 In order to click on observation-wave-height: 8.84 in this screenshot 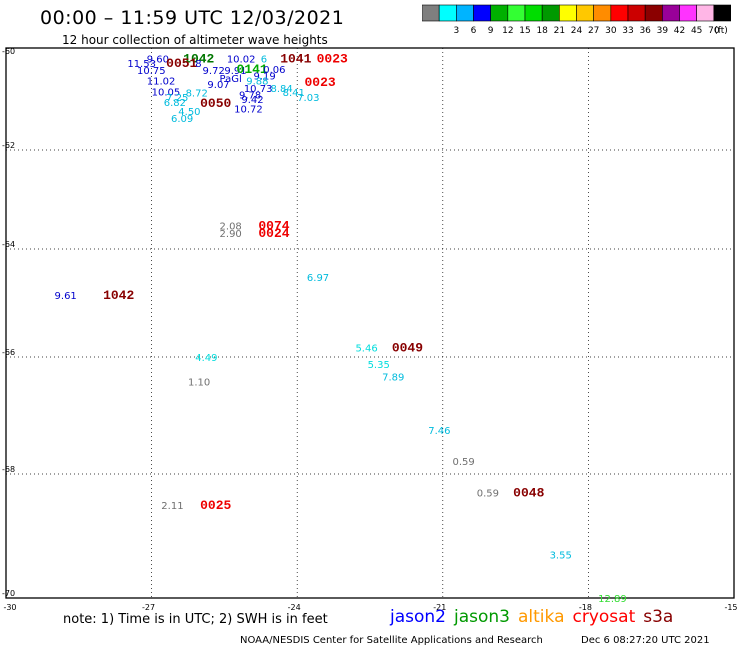, I will do `click(282, 89)`.